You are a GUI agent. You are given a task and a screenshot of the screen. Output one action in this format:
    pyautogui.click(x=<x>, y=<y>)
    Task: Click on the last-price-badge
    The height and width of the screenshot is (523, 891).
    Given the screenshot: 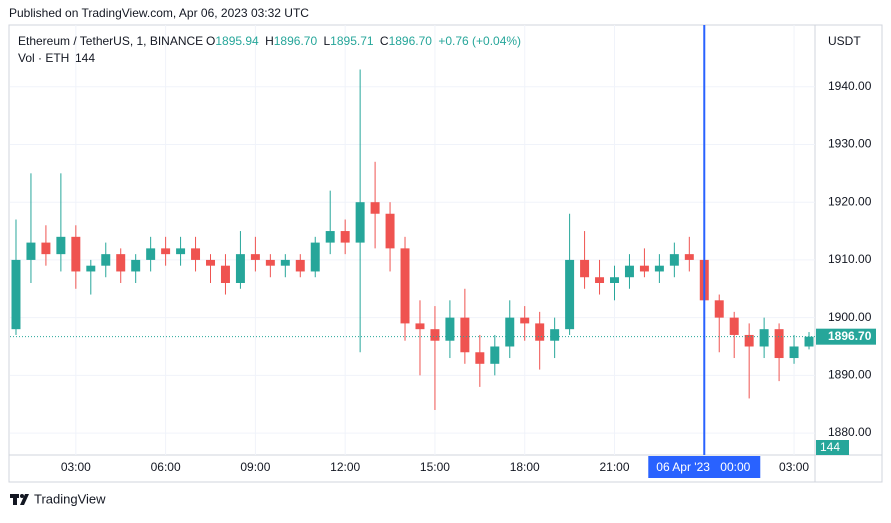 What is the action you would take?
    pyautogui.click(x=846, y=336)
    